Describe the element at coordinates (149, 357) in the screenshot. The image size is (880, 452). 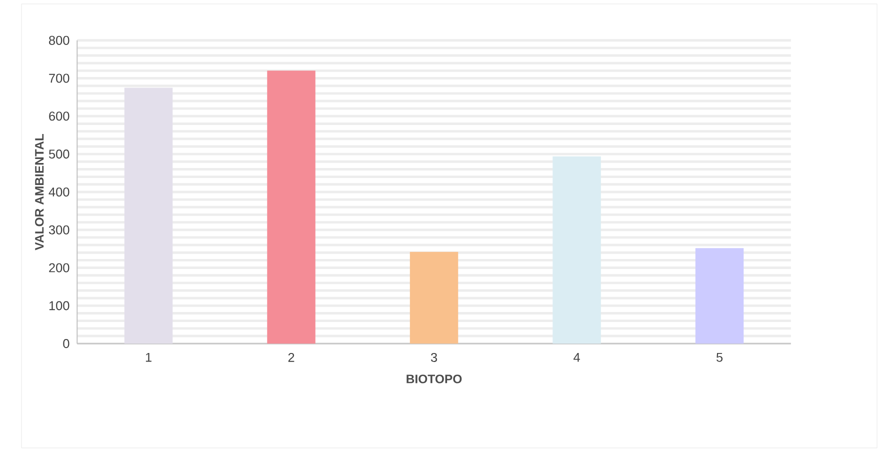
I see `x-tick-label: 1` at that location.